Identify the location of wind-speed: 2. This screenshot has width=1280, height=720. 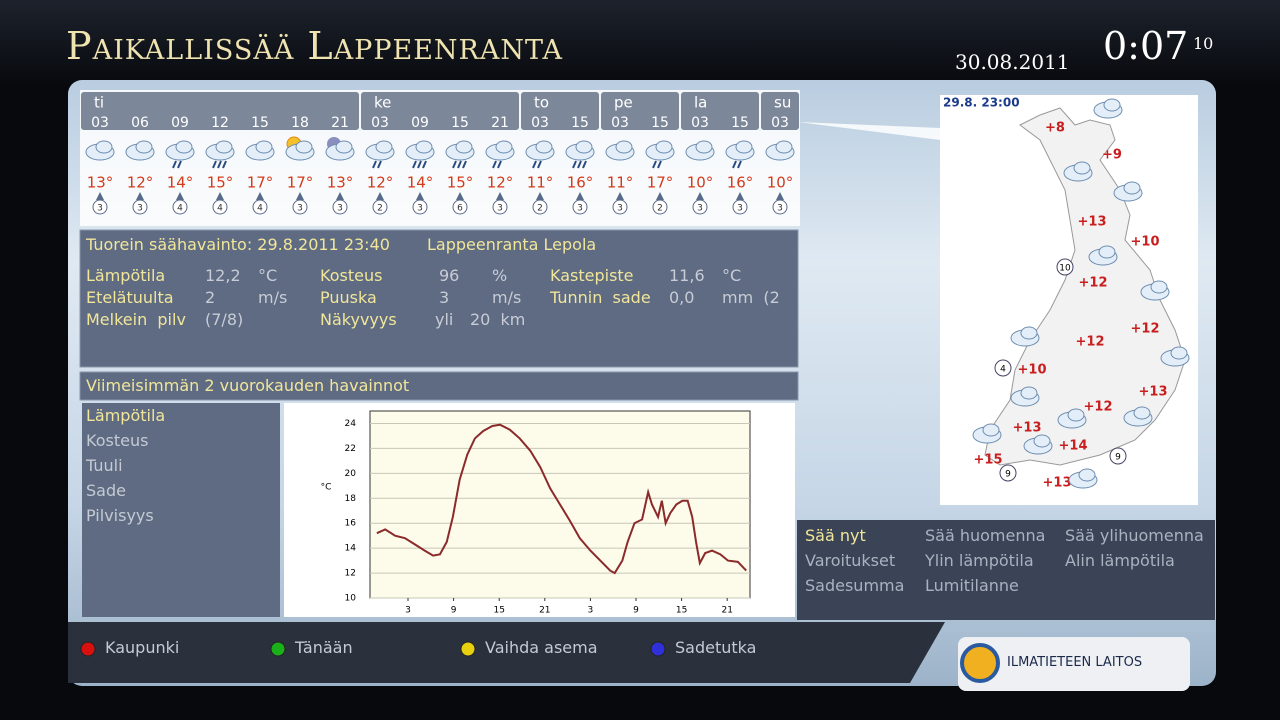
(540, 209).